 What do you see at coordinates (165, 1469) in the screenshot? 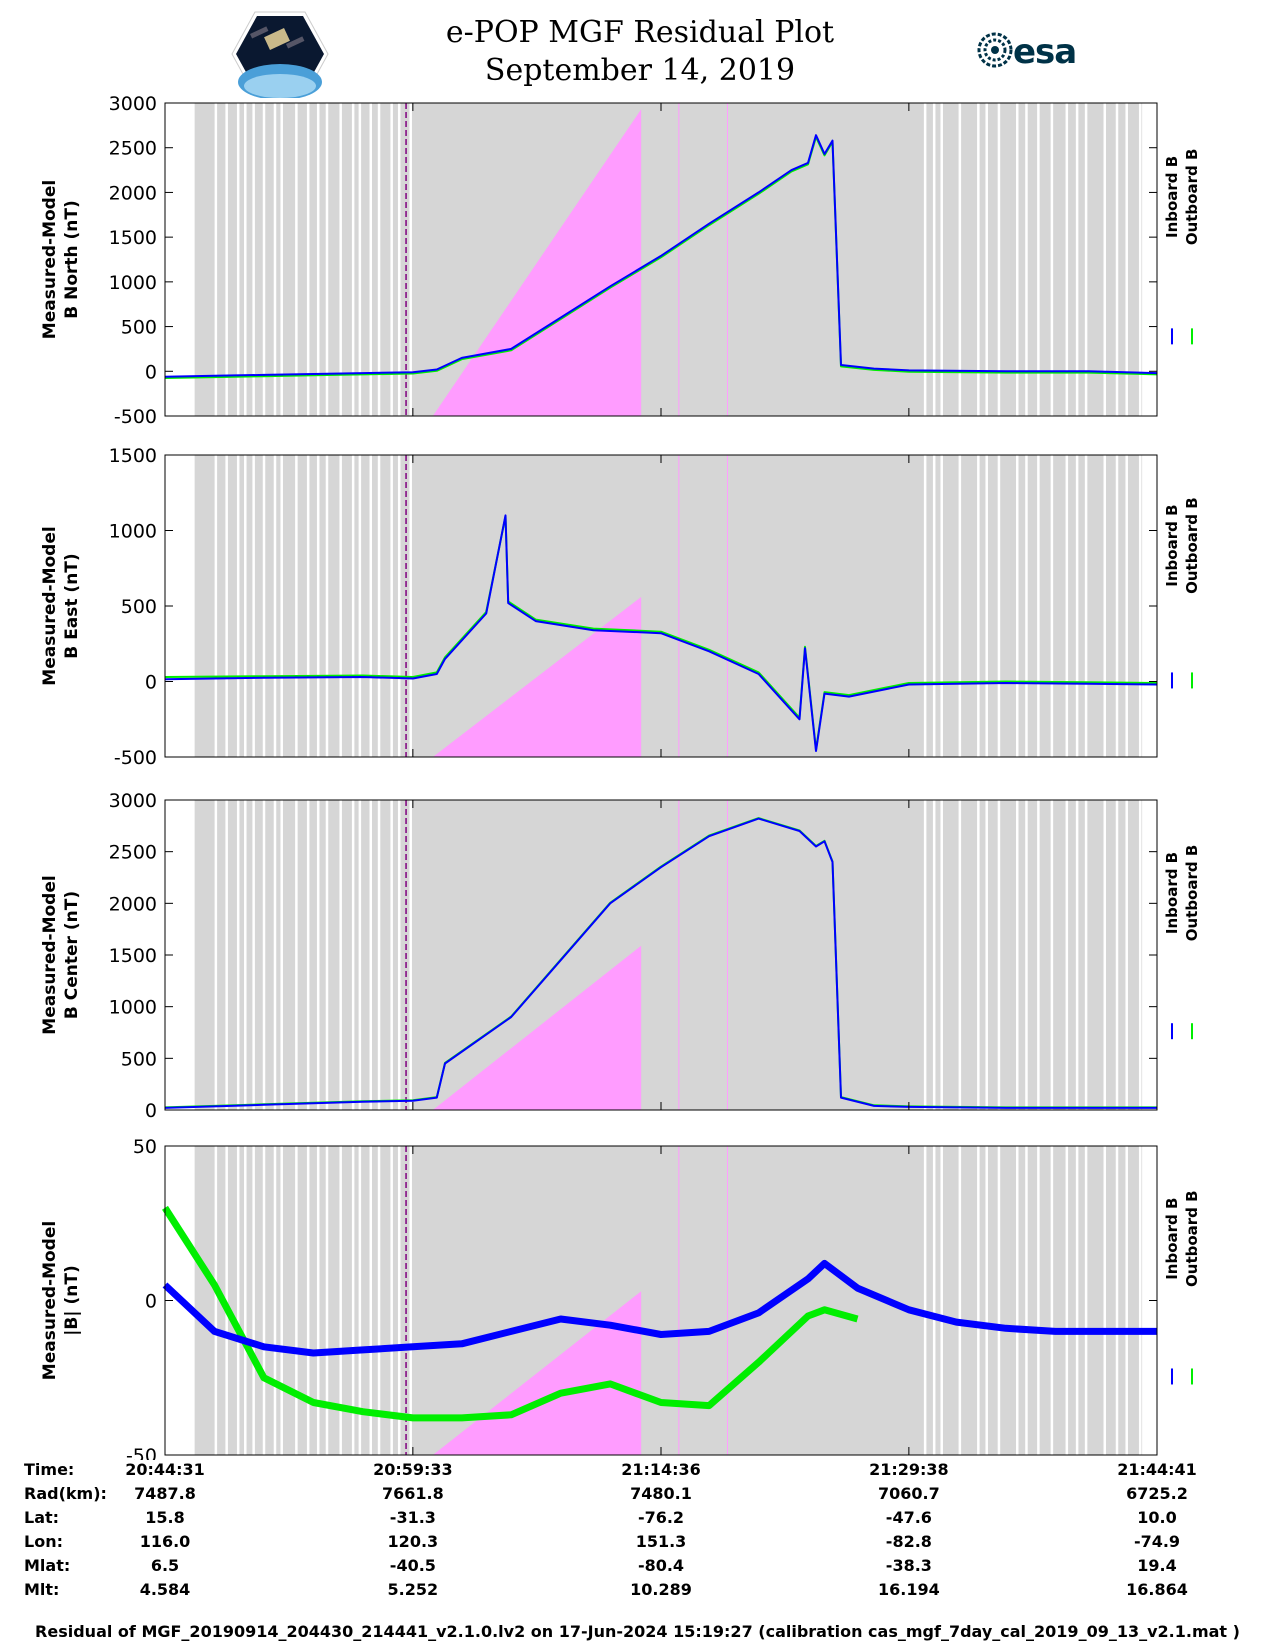
I see `ephemeris-value: 20:44:31` at bounding box center [165, 1469].